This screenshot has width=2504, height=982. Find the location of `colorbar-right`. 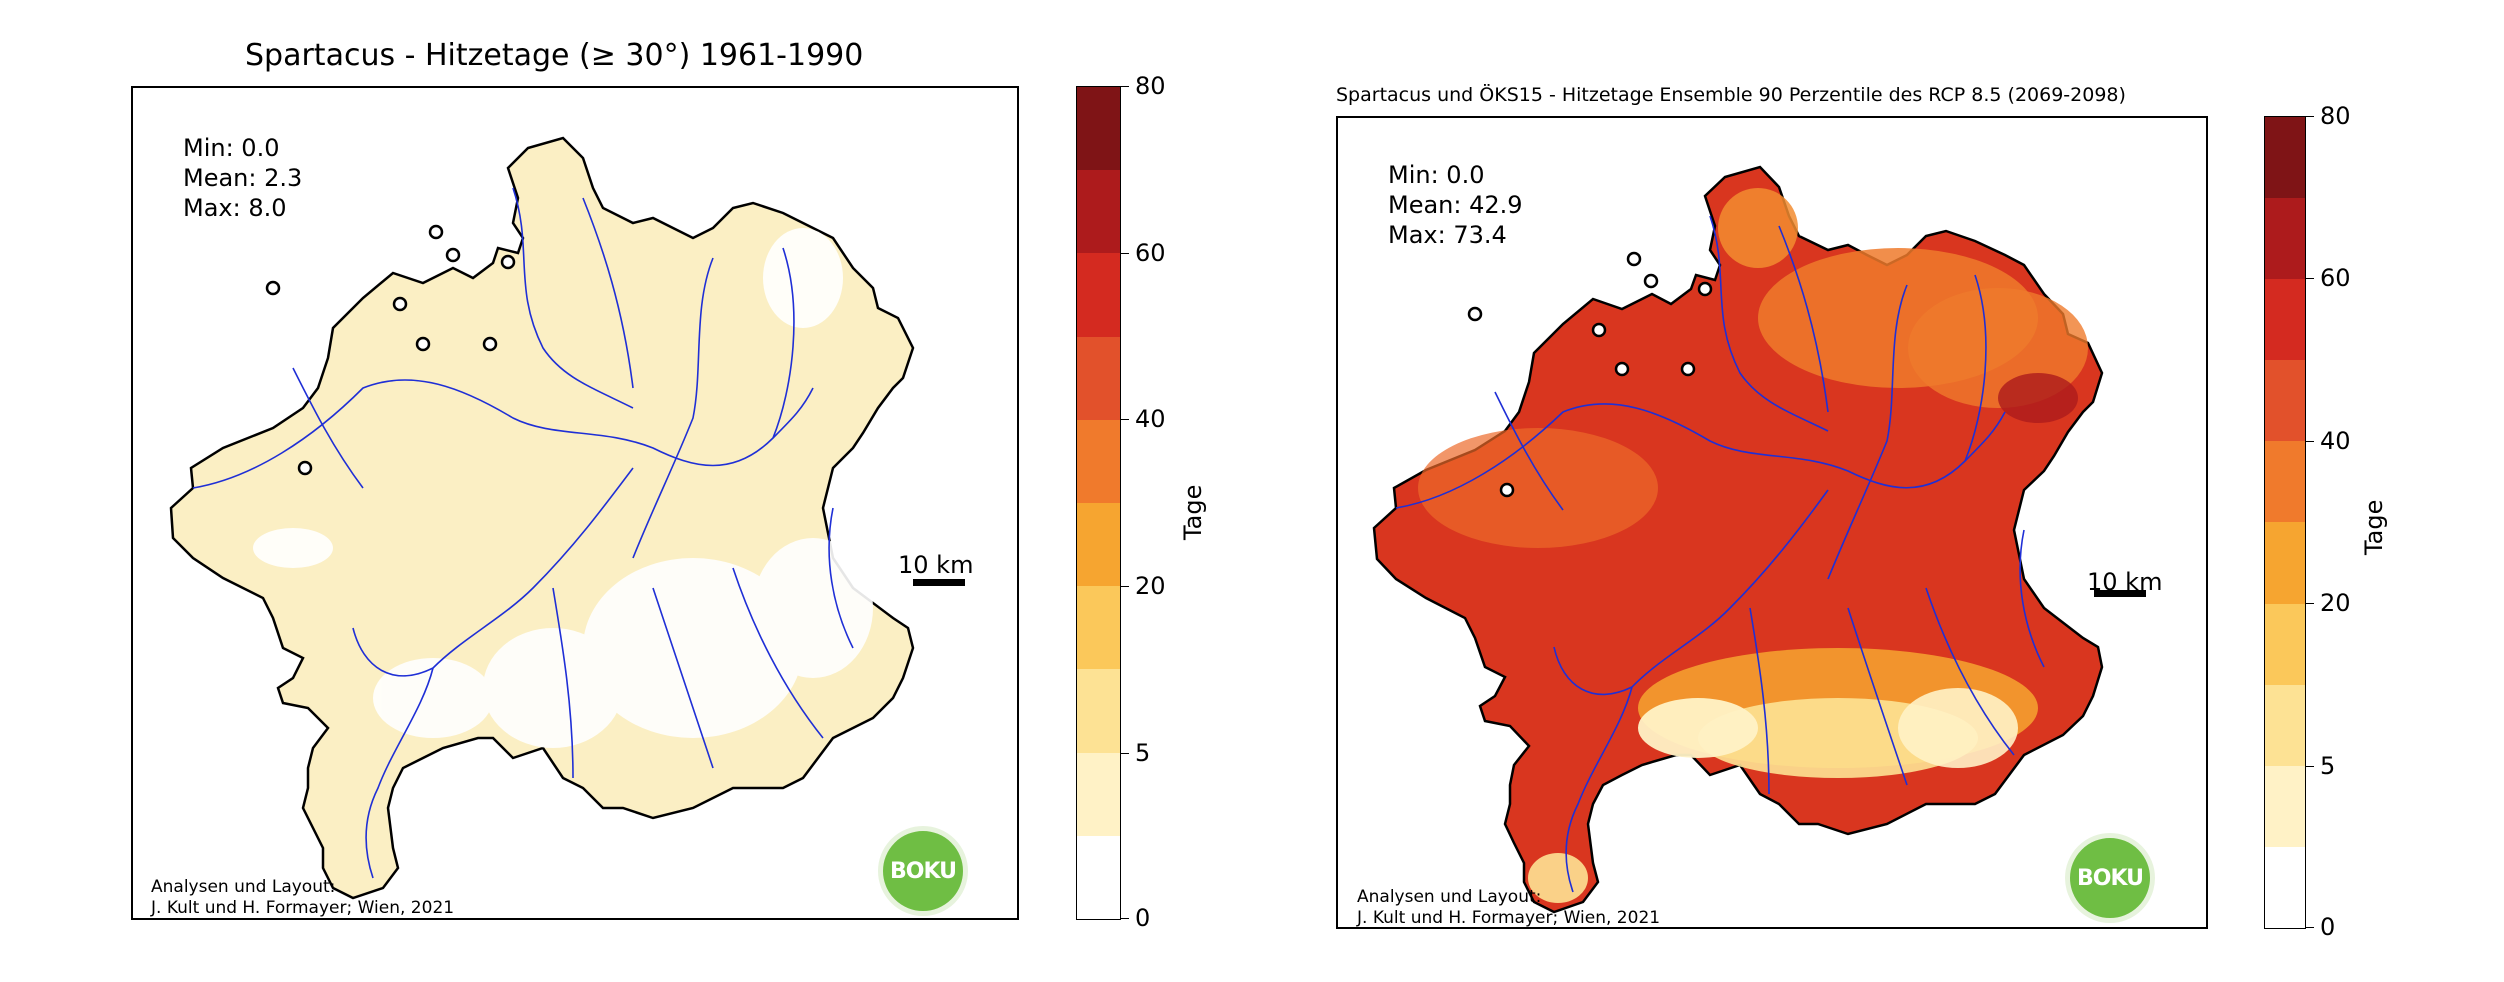

colorbar-right is located at coordinates (2285, 522).